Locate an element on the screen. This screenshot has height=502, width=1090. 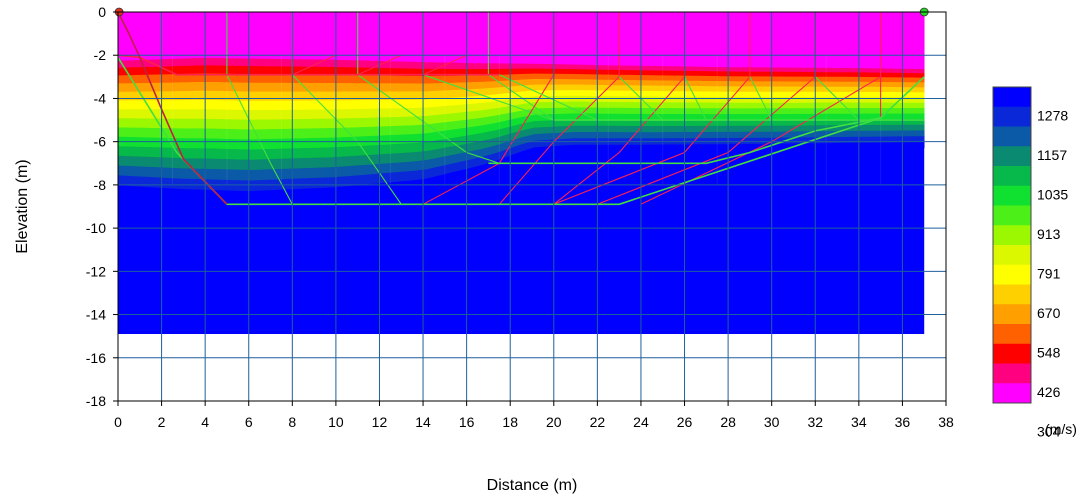
x-tick-label: 10 is located at coordinates (336, 422).